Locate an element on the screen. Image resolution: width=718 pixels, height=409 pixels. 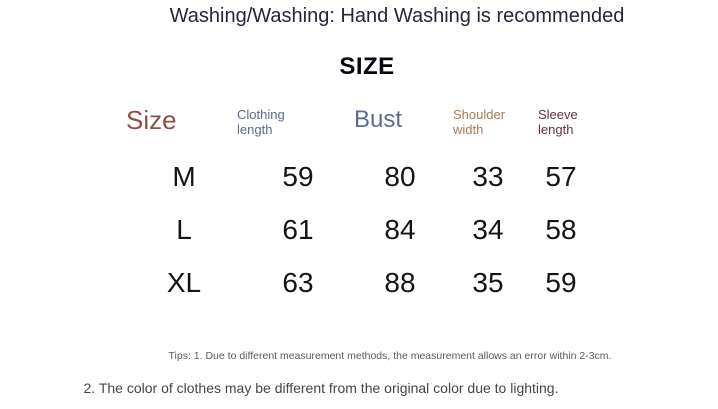
column-header-bust: Bust is located at coordinates (378, 119).